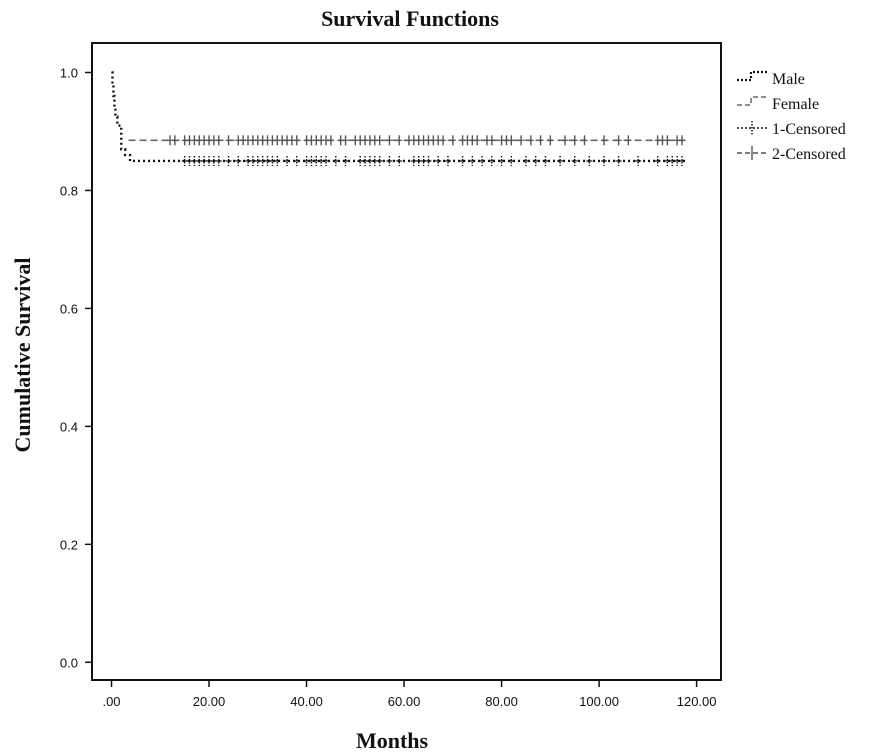 The height and width of the screenshot is (756, 880). I want to click on x-tick-label: 120.00, so click(697, 701).